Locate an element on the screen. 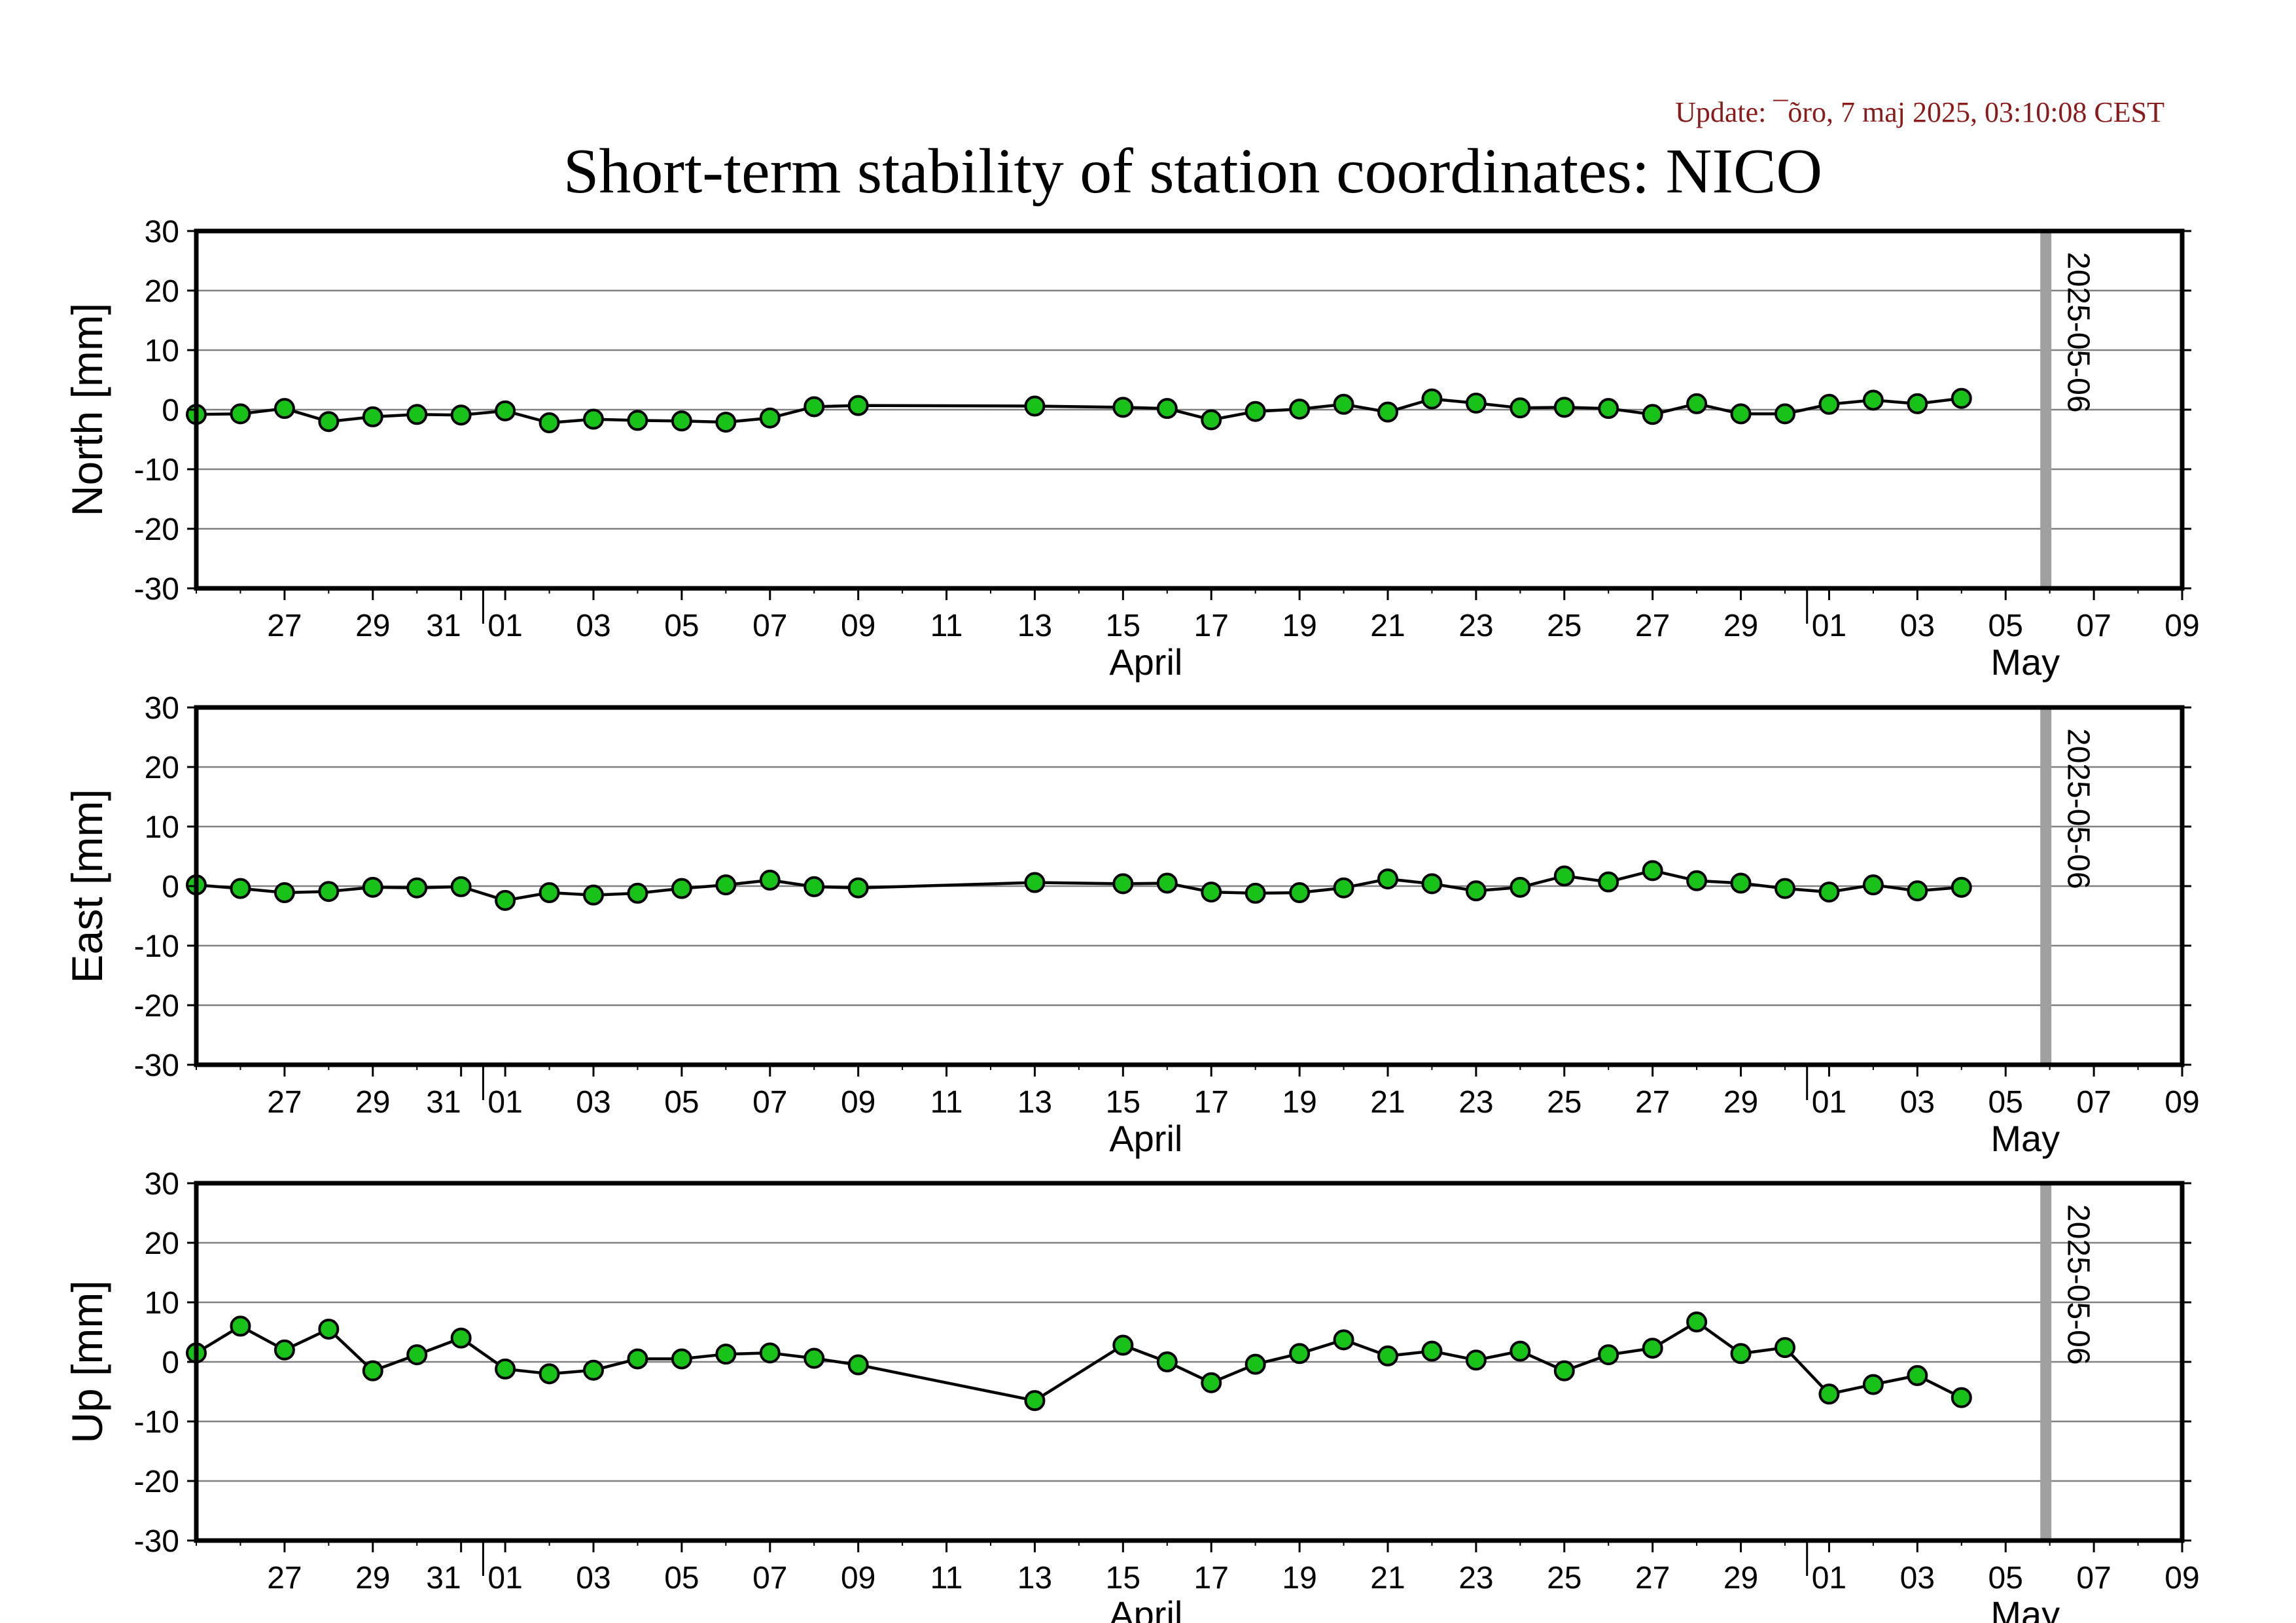 Image resolution: width=2296 pixels, height=1623 pixels. y-tick-label: 10 is located at coordinates (162, 351).